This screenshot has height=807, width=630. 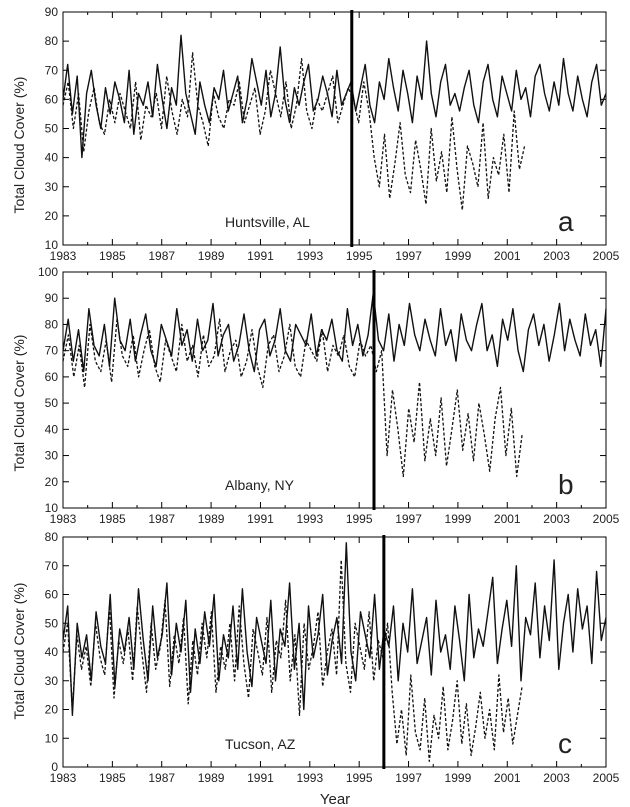 What do you see at coordinates (52, 508) in the screenshot?
I see `y-tick-label-b: 10` at bounding box center [52, 508].